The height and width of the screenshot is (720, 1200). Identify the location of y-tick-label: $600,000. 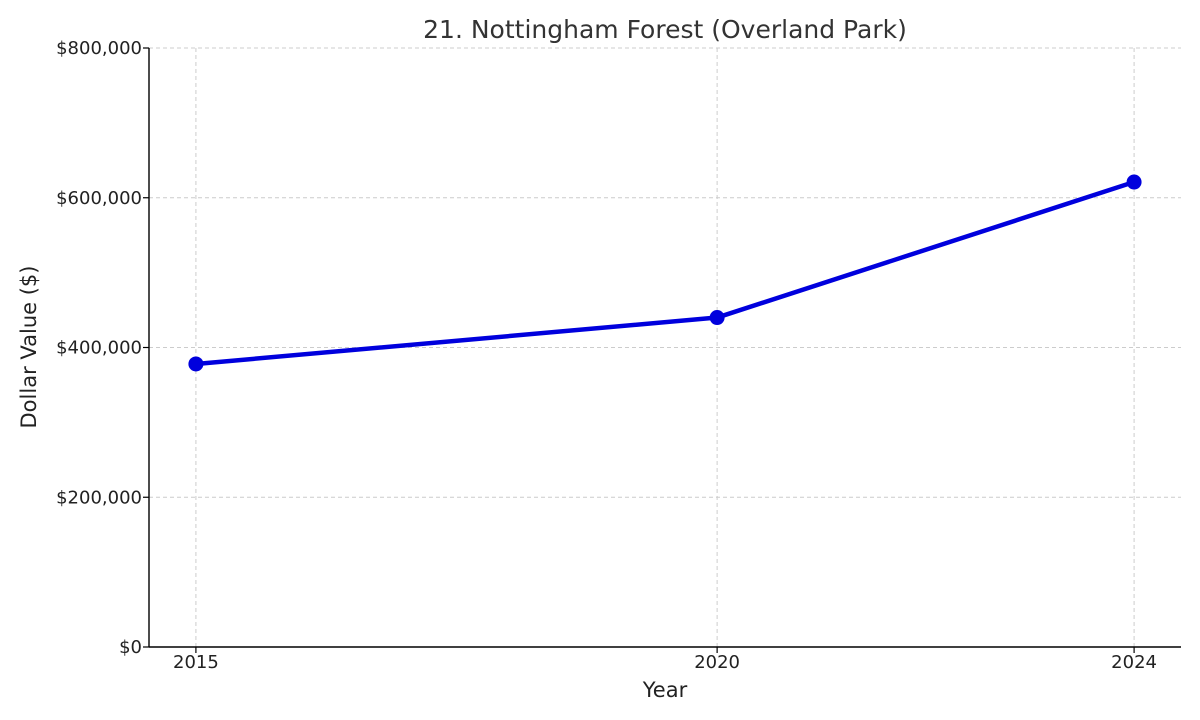
(99, 198).